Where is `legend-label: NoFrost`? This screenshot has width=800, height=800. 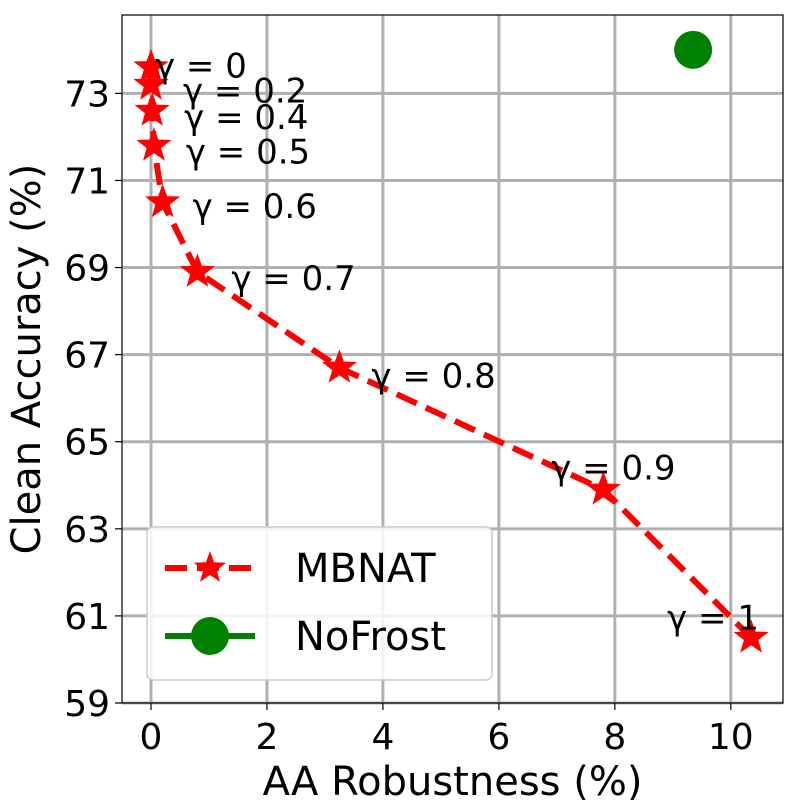 legend-label: NoFrost is located at coordinates (370, 637).